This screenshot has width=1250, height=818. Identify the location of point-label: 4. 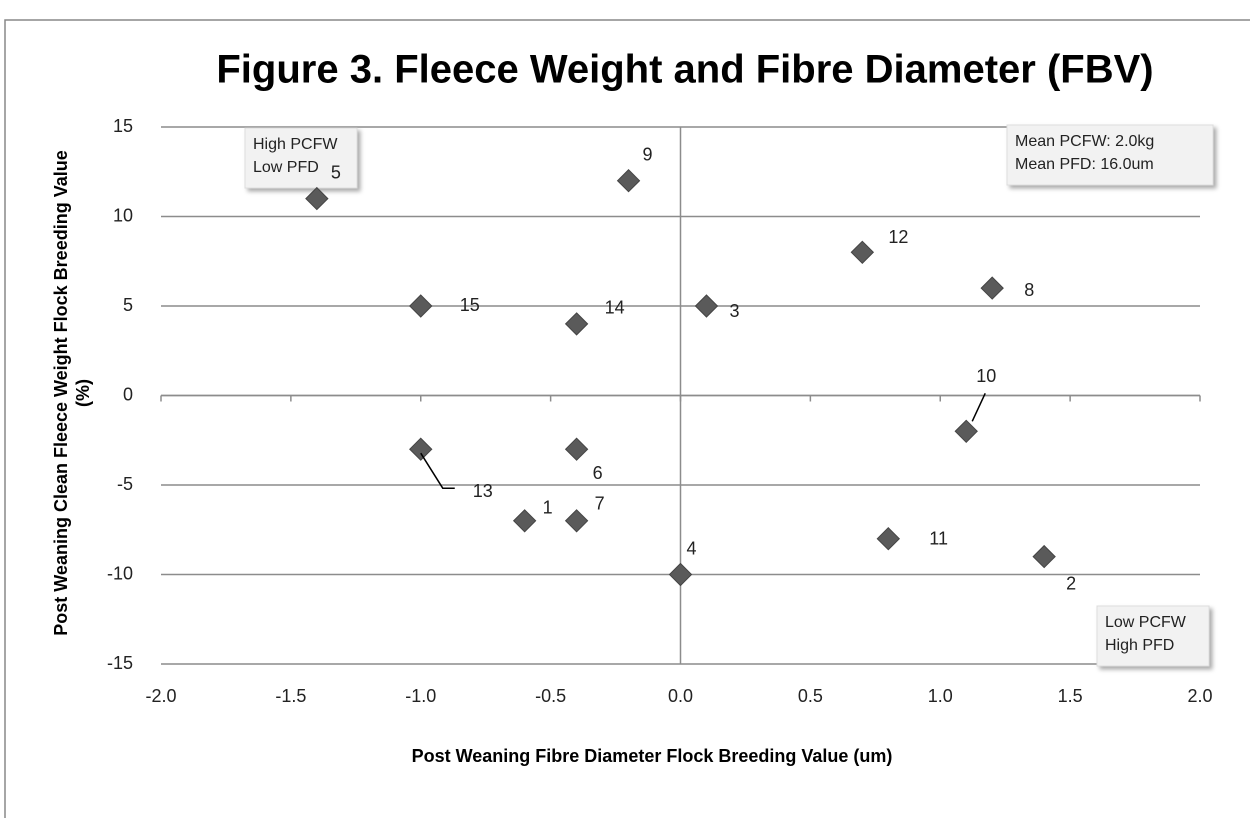
(692, 548).